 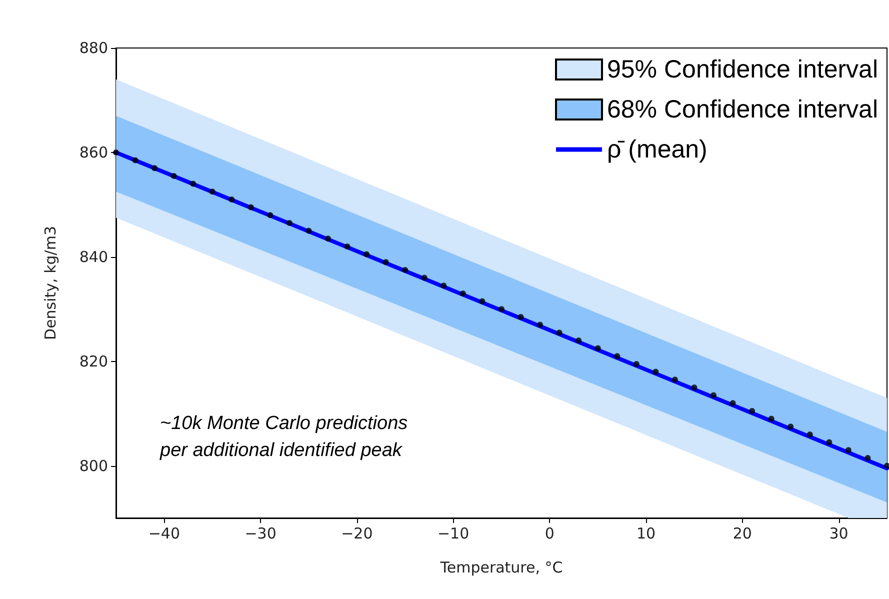 What do you see at coordinates (742, 110) in the screenshot?
I see `legend-label: 68% Confidence interval` at bounding box center [742, 110].